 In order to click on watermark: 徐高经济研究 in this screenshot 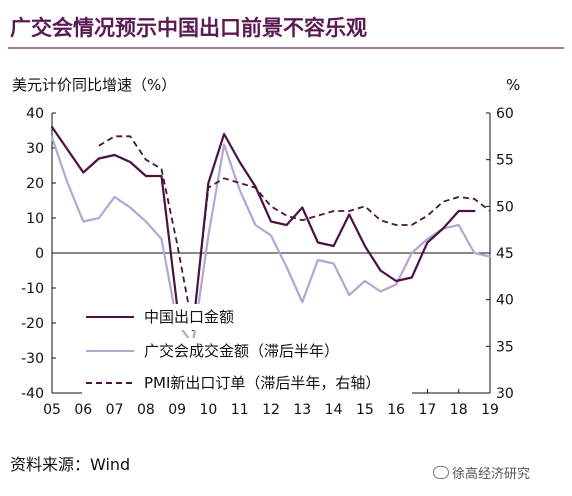, I will do `click(481, 472)`.